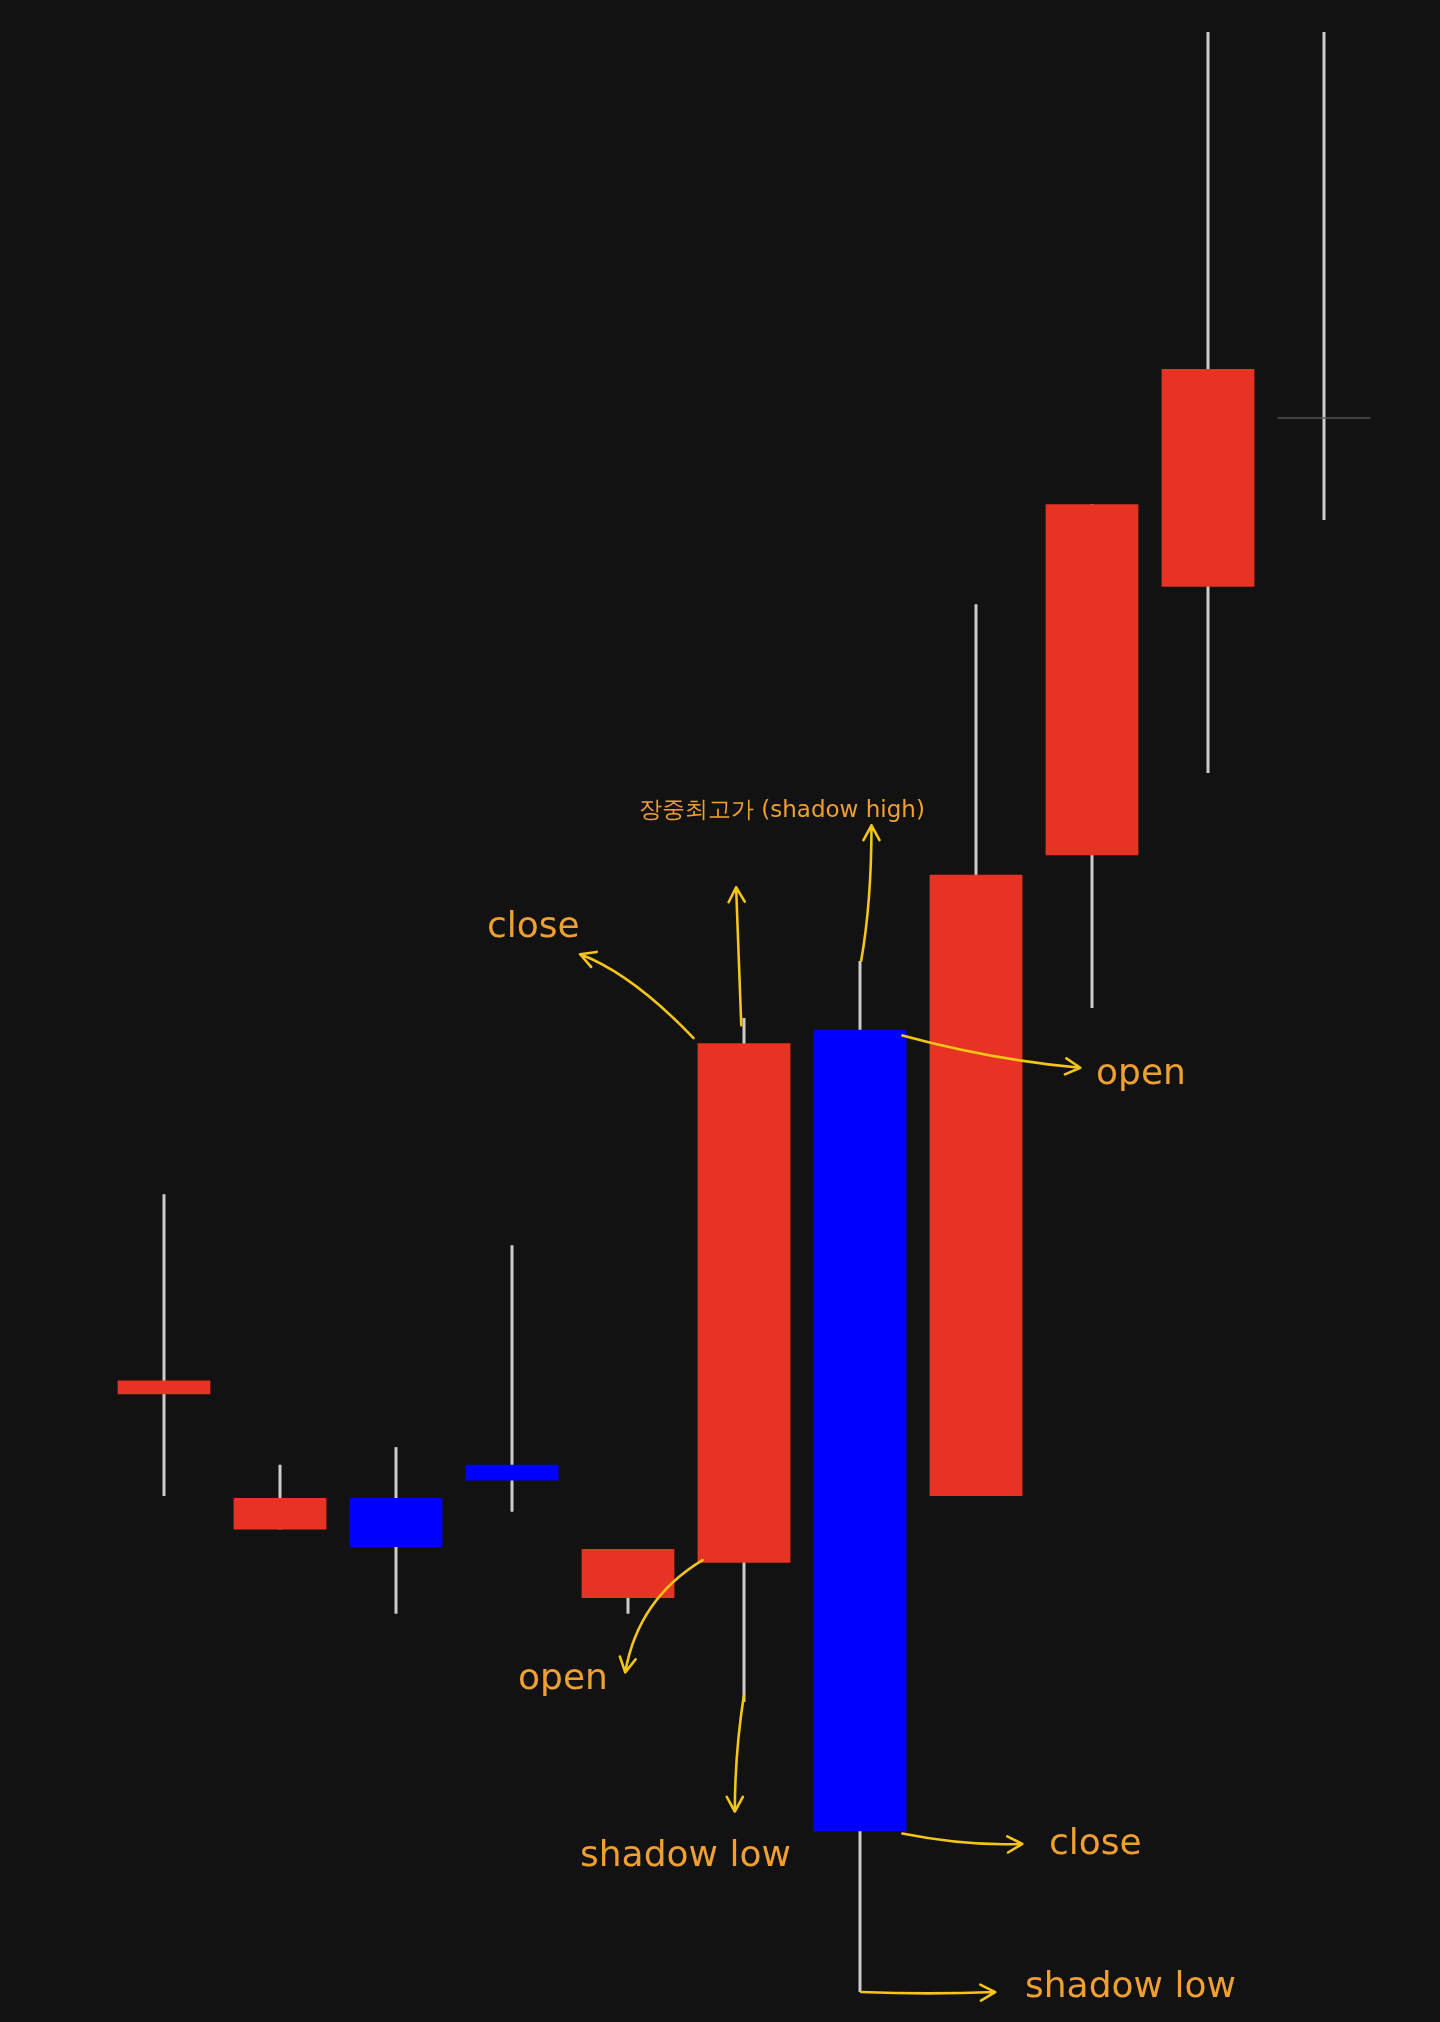  Describe the element at coordinates (782, 809) in the screenshot. I see `annotation: 장중최고가 (shadow high)` at that location.